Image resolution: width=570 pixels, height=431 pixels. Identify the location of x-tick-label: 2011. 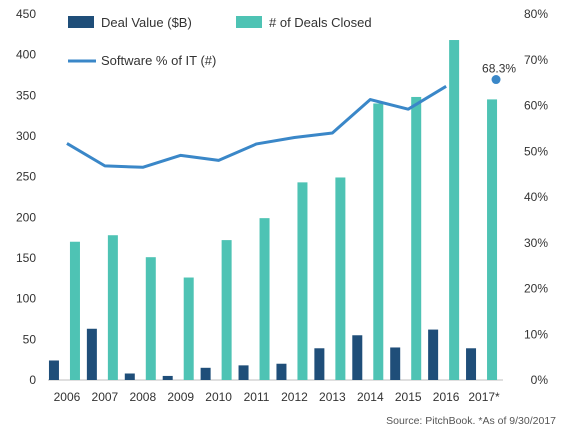
(257, 397).